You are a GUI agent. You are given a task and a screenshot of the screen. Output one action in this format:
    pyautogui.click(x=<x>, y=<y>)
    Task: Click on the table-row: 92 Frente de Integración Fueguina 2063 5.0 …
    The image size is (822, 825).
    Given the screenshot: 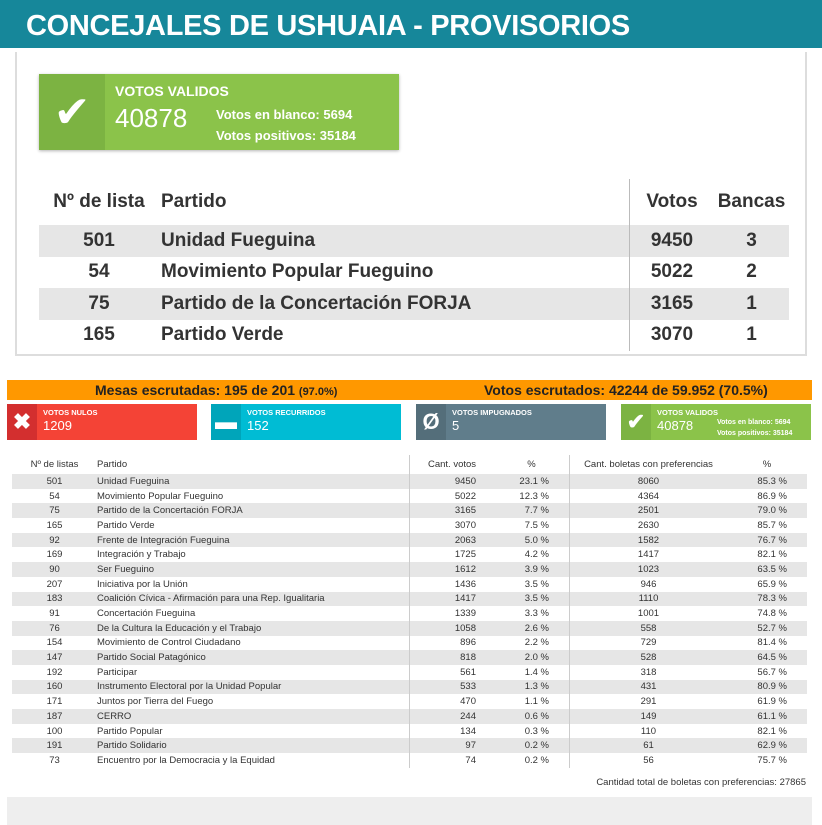 What is the action you would take?
    pyautogui.click(x=409, y=540)
    